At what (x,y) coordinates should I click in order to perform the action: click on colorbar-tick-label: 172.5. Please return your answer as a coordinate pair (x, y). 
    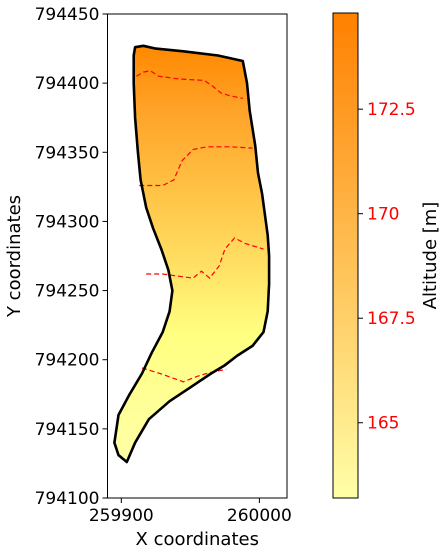
    Looking at the image, I should click on (391, 110).